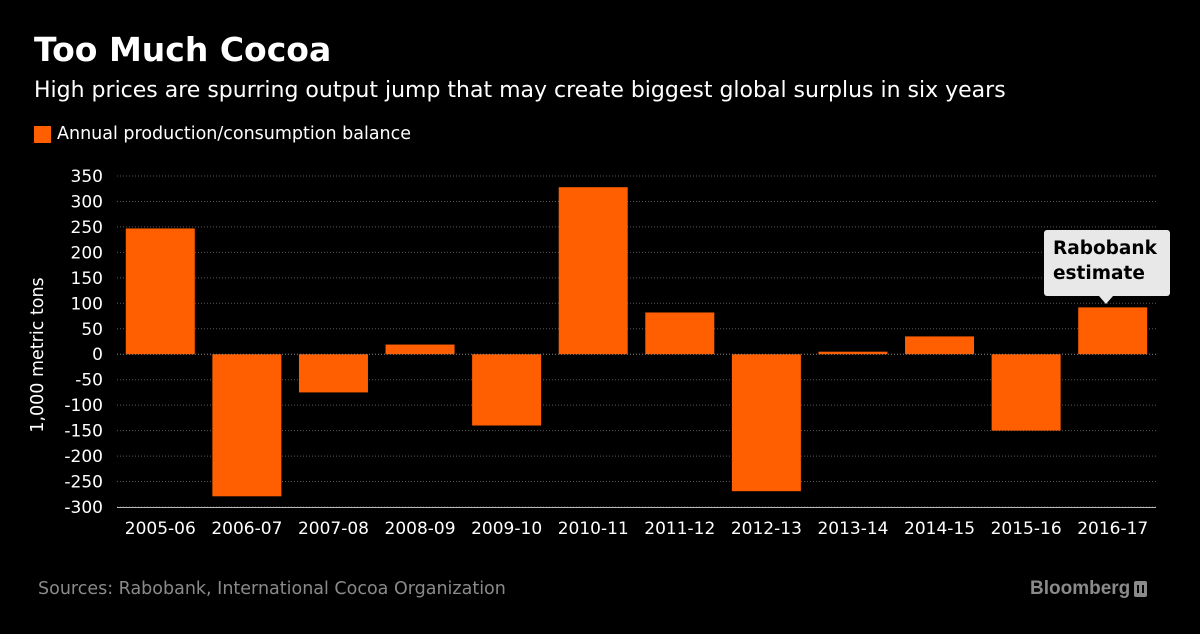 The height and width of the screenshot is (634, 1200). Describe the element at coordinates (246, 529) in the screenshot. I see `x-tick-label: 2006-07` at that location.